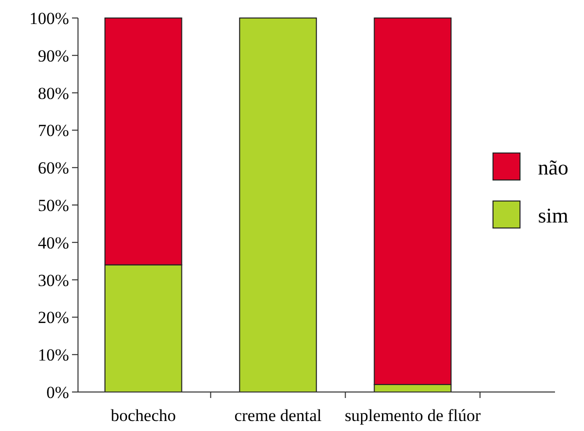 The height and width of the screenshot is (431, 584). I want to click on x-tick-label: creme dental, so click(278, 415).